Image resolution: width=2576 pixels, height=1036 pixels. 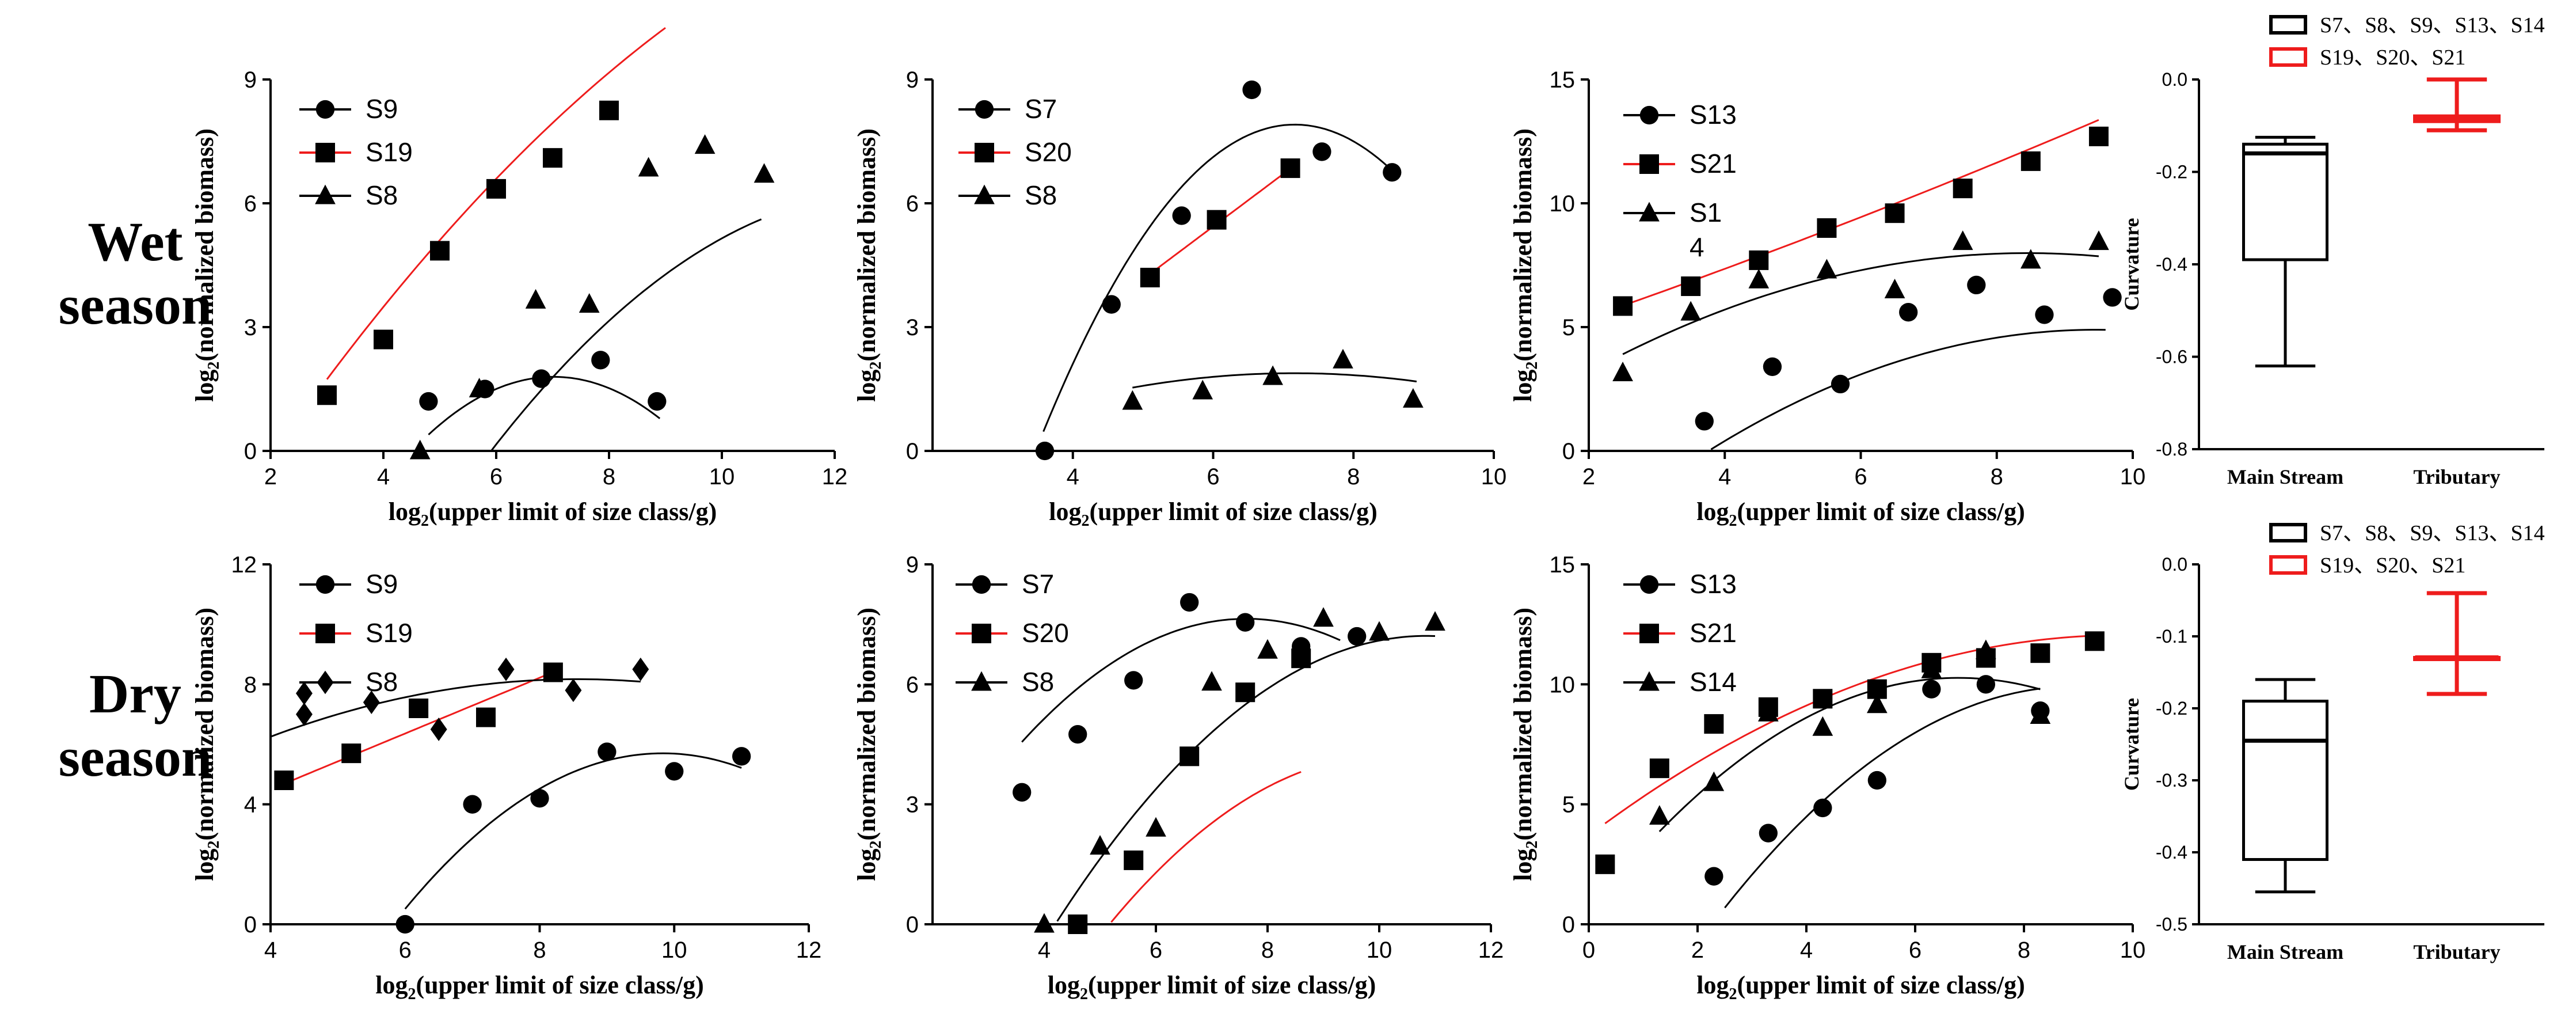 I want to click on legend-label-S14: S14, so click(x=1714, y=682).